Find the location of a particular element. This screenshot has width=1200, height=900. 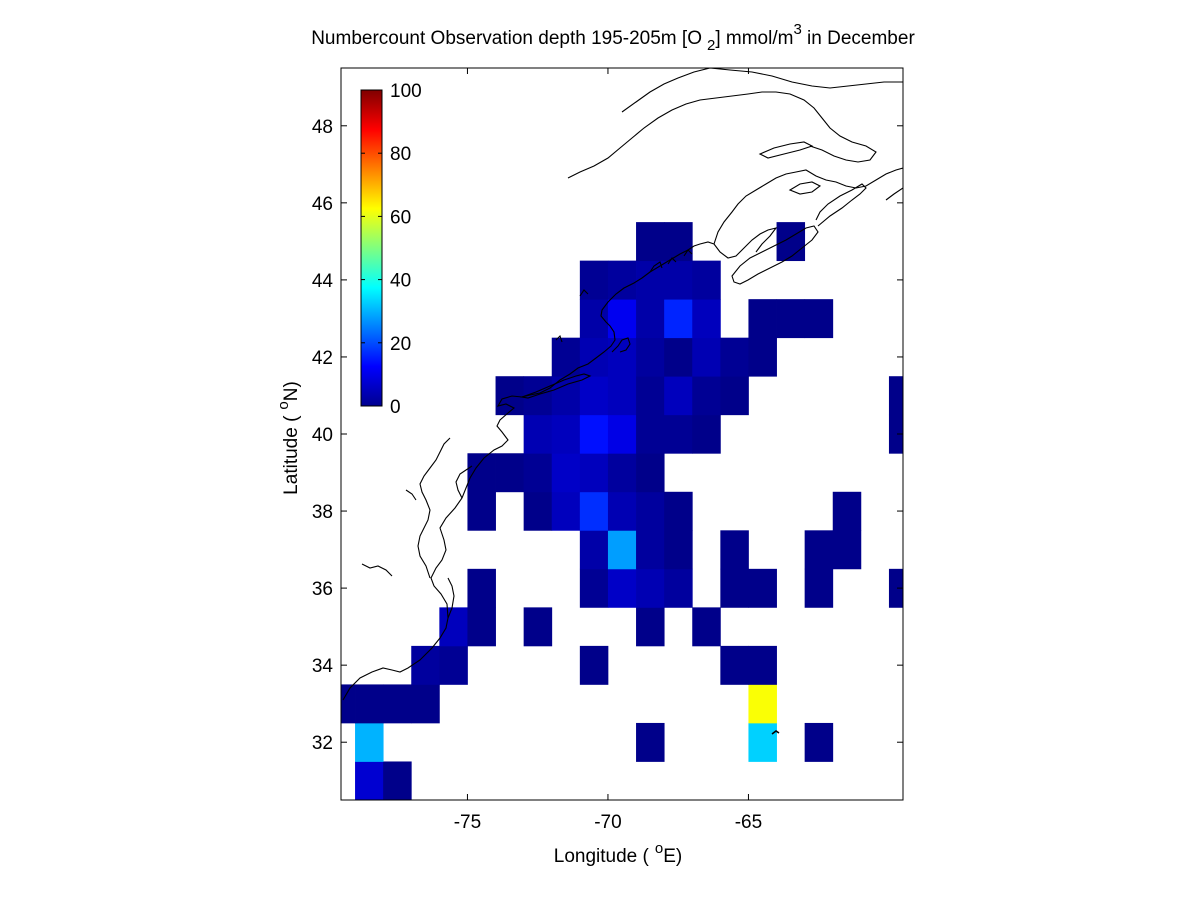

y-tick-label: 38 is located at coordinates (322, 512).